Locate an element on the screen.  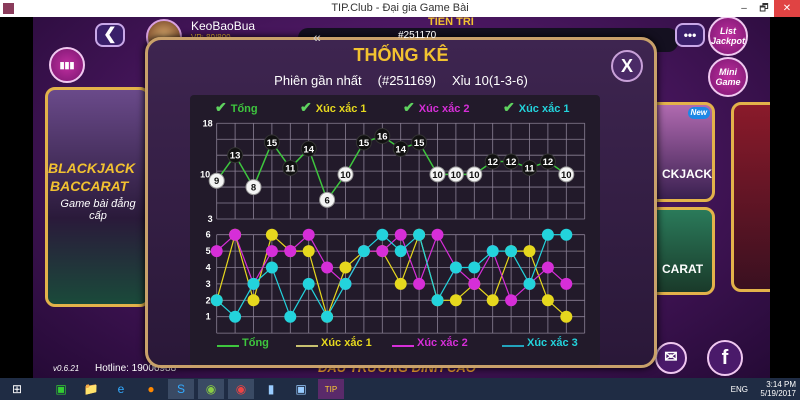
hotline: Hotline: 19006988 is located at coordinates (136, 368).